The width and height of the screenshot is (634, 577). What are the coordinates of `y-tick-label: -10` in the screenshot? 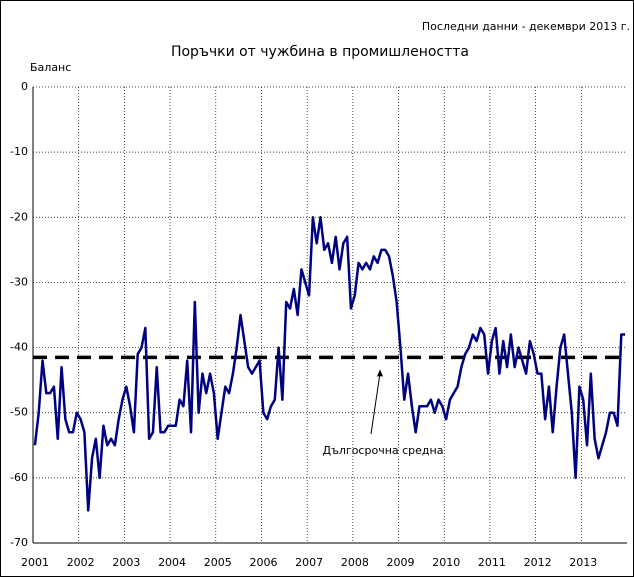 It's located at (19, 151).